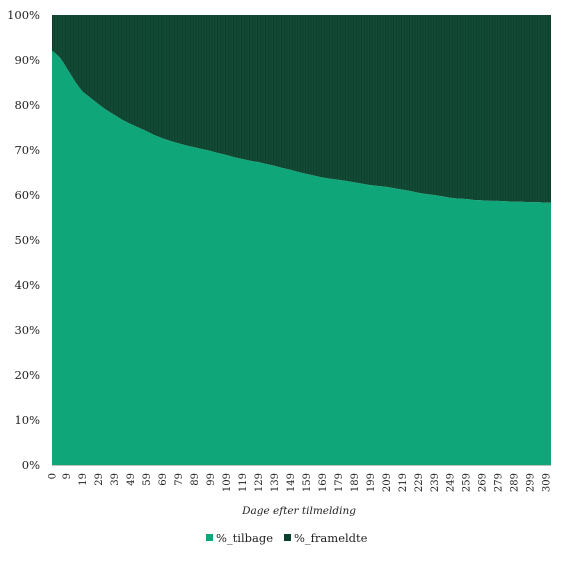 The image size is (566, 564). I want to click on legend-label-frameldte: %_frameldte, so click(331, 538).